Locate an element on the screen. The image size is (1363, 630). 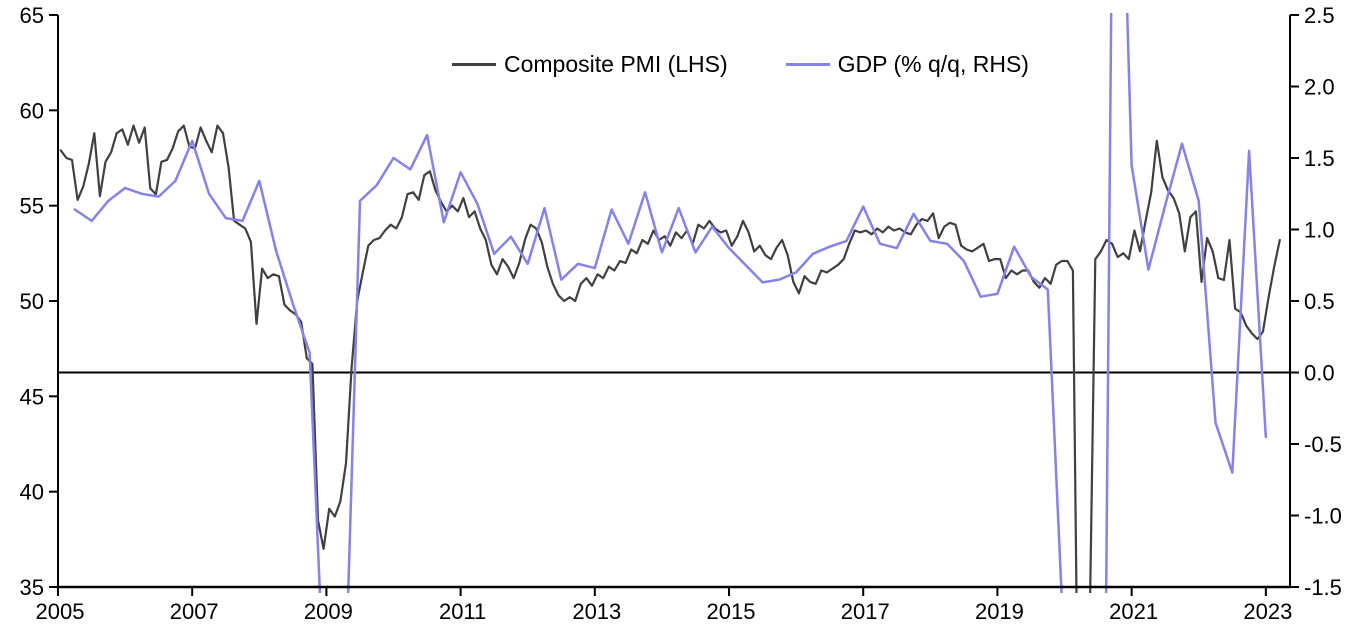
pmi-line-swatch-icon is located at coordinates (474, 64).